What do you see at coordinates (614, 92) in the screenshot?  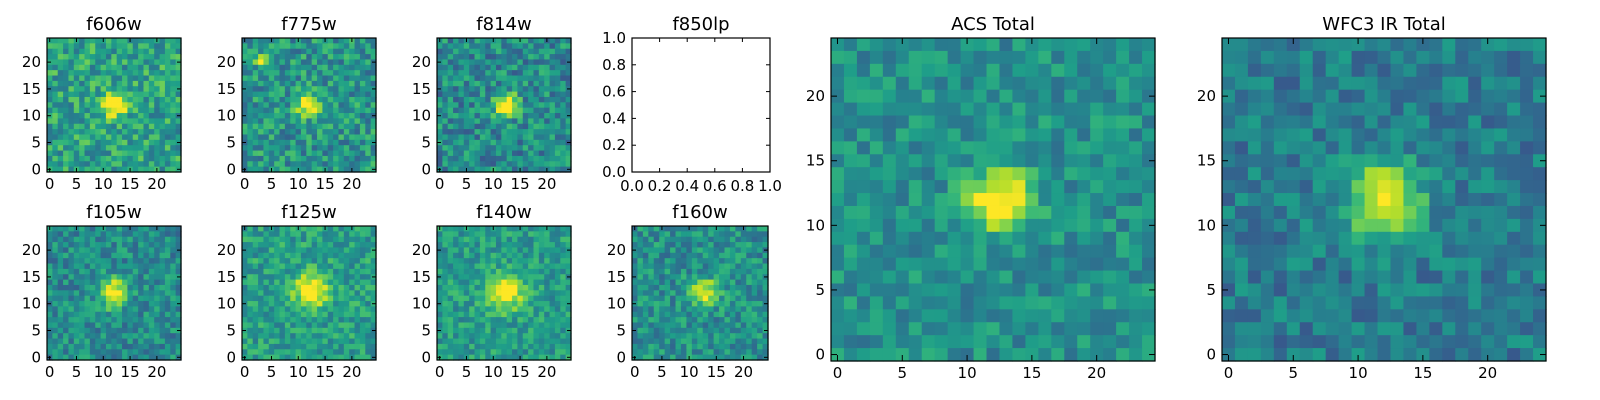 I see `y-tick-label: 0.6` at bounding box center [614, 92].